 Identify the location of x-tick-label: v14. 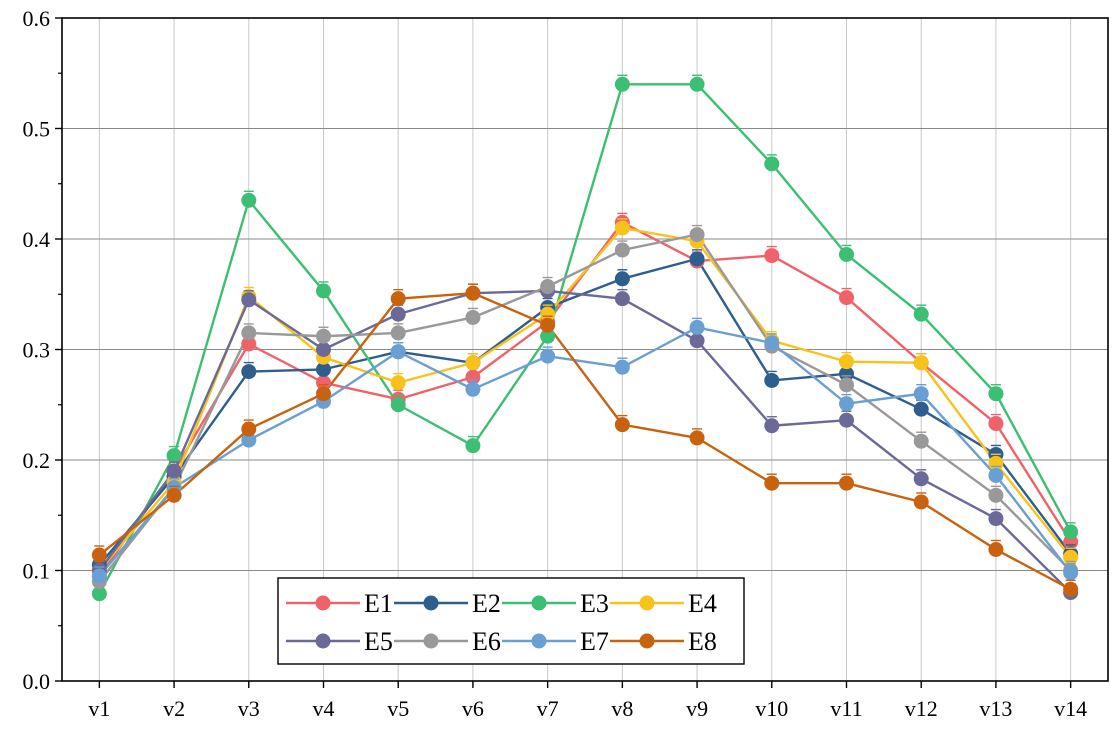
(1070, 708).